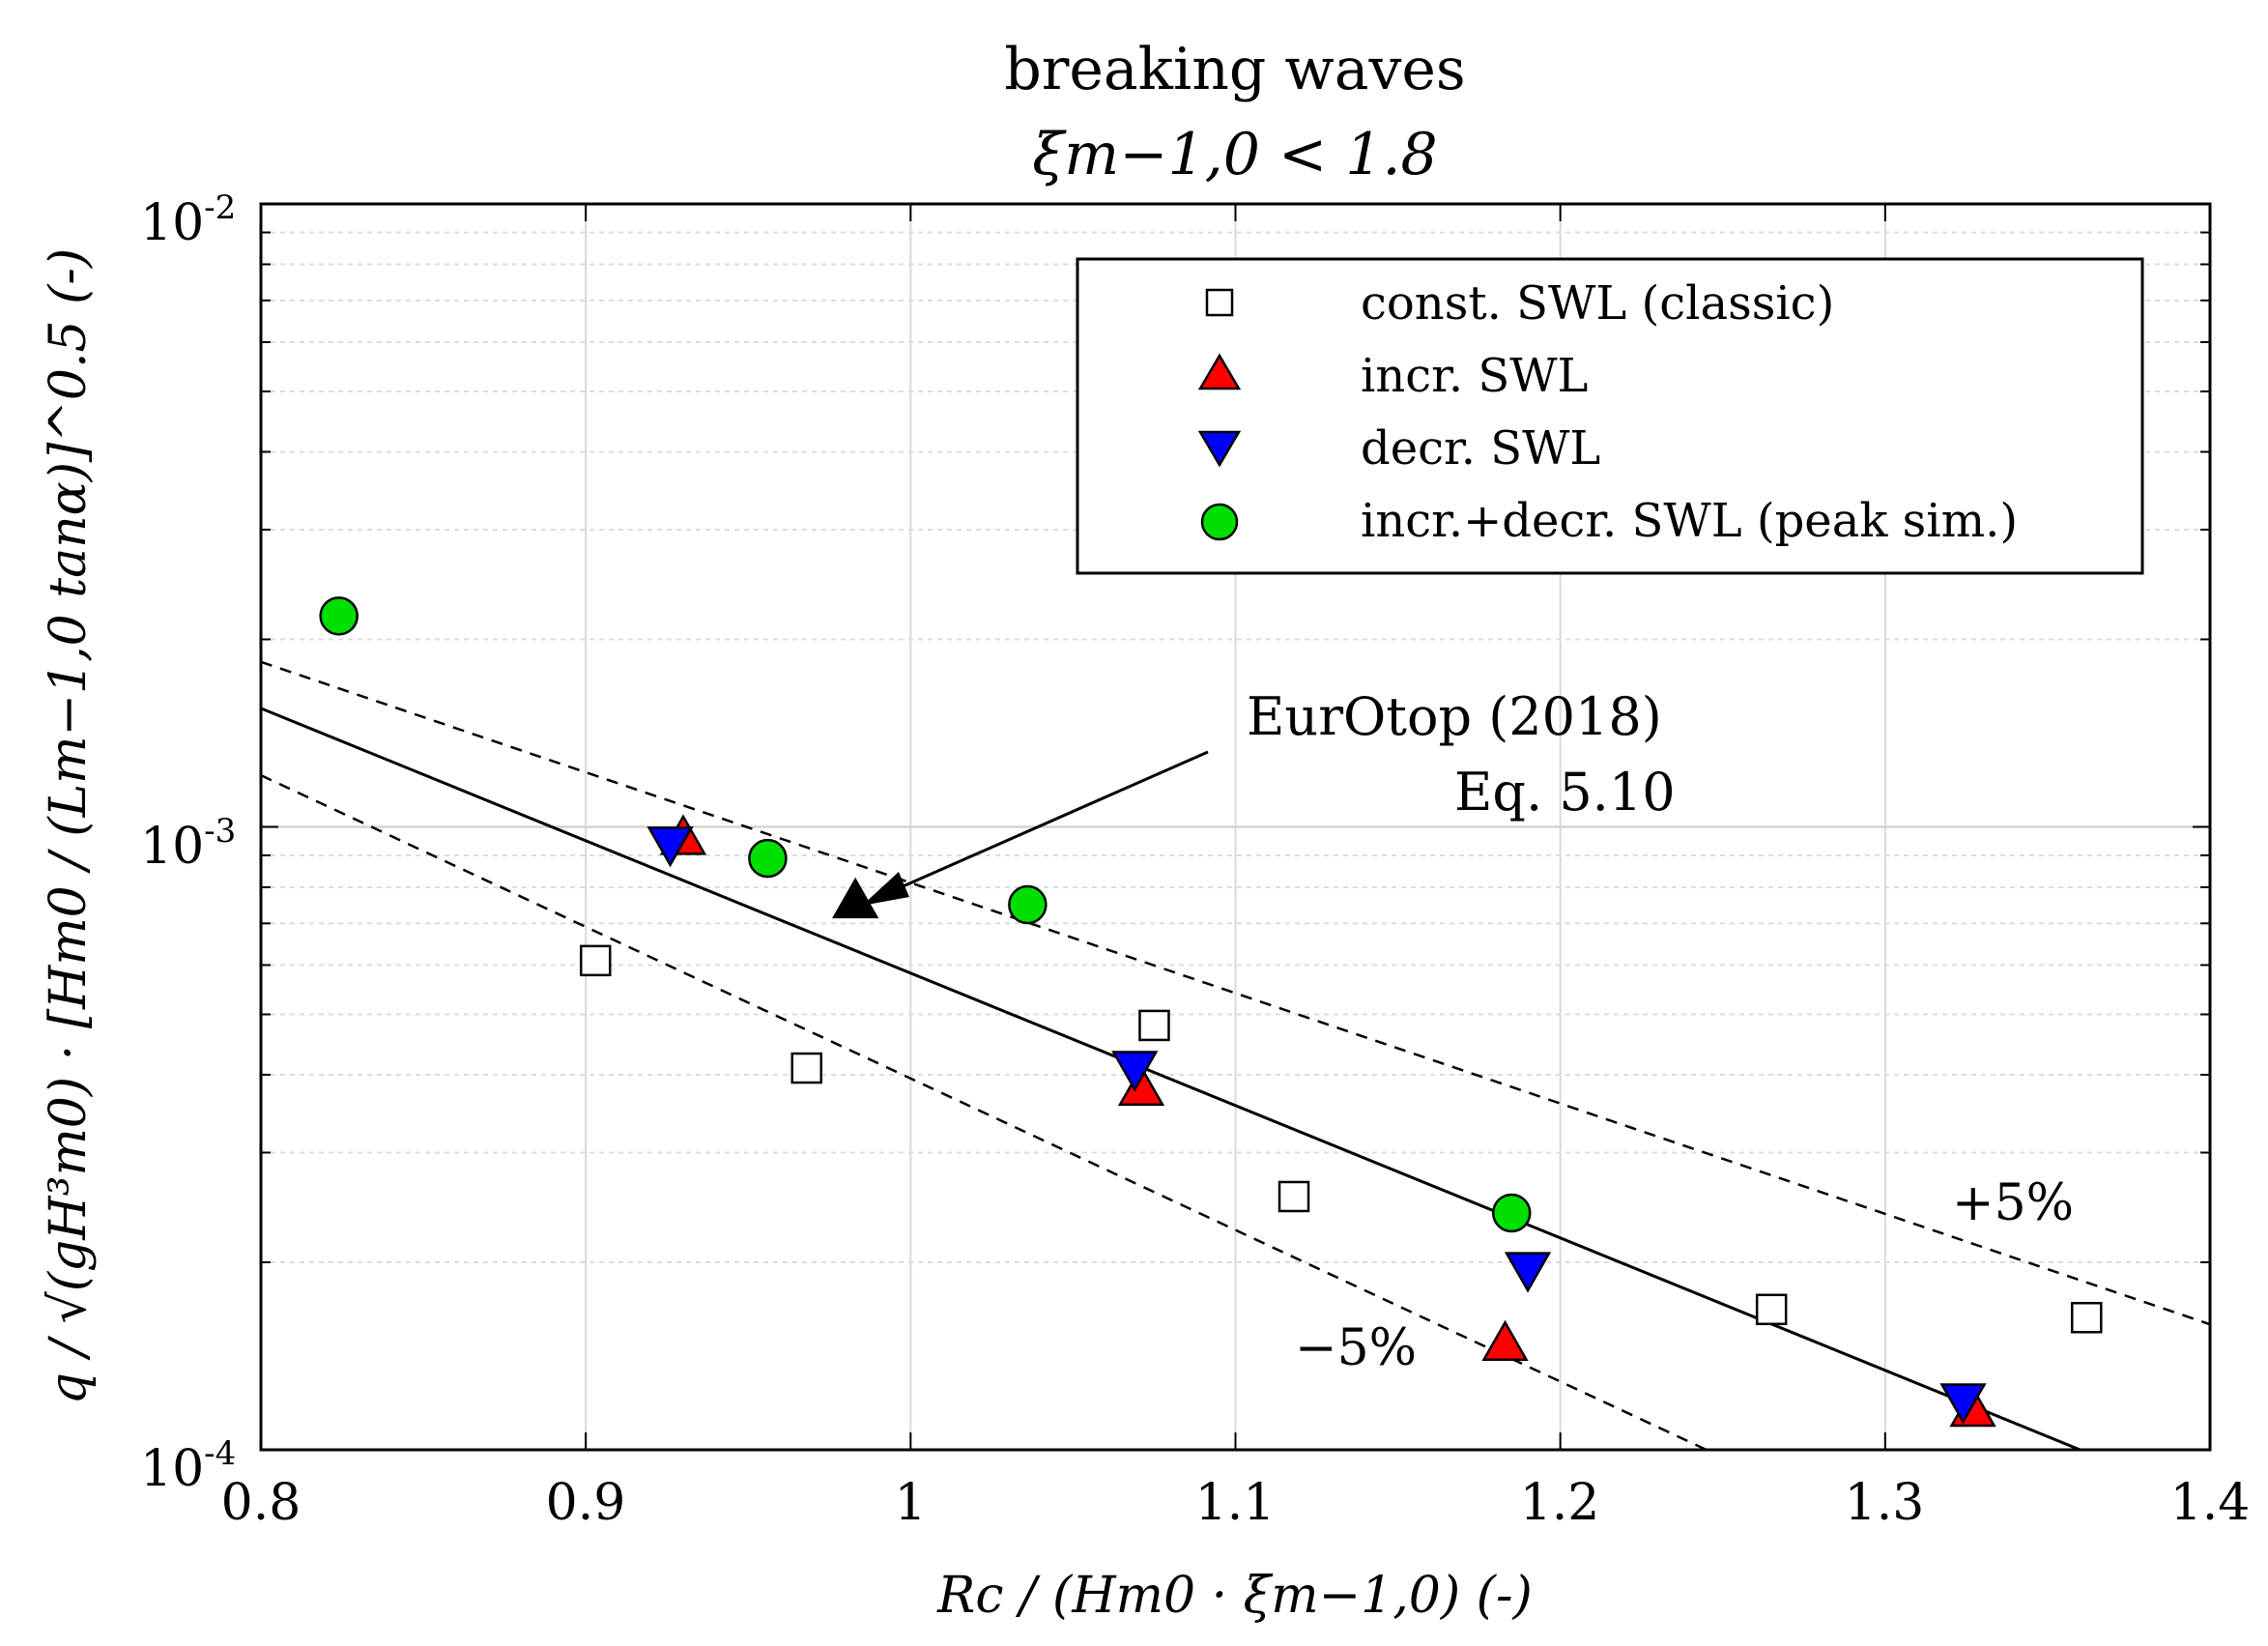 The width and height of the screenshot is (2268, 1646). I want to click on chart-title: breaking waves, so click(1234, 69).